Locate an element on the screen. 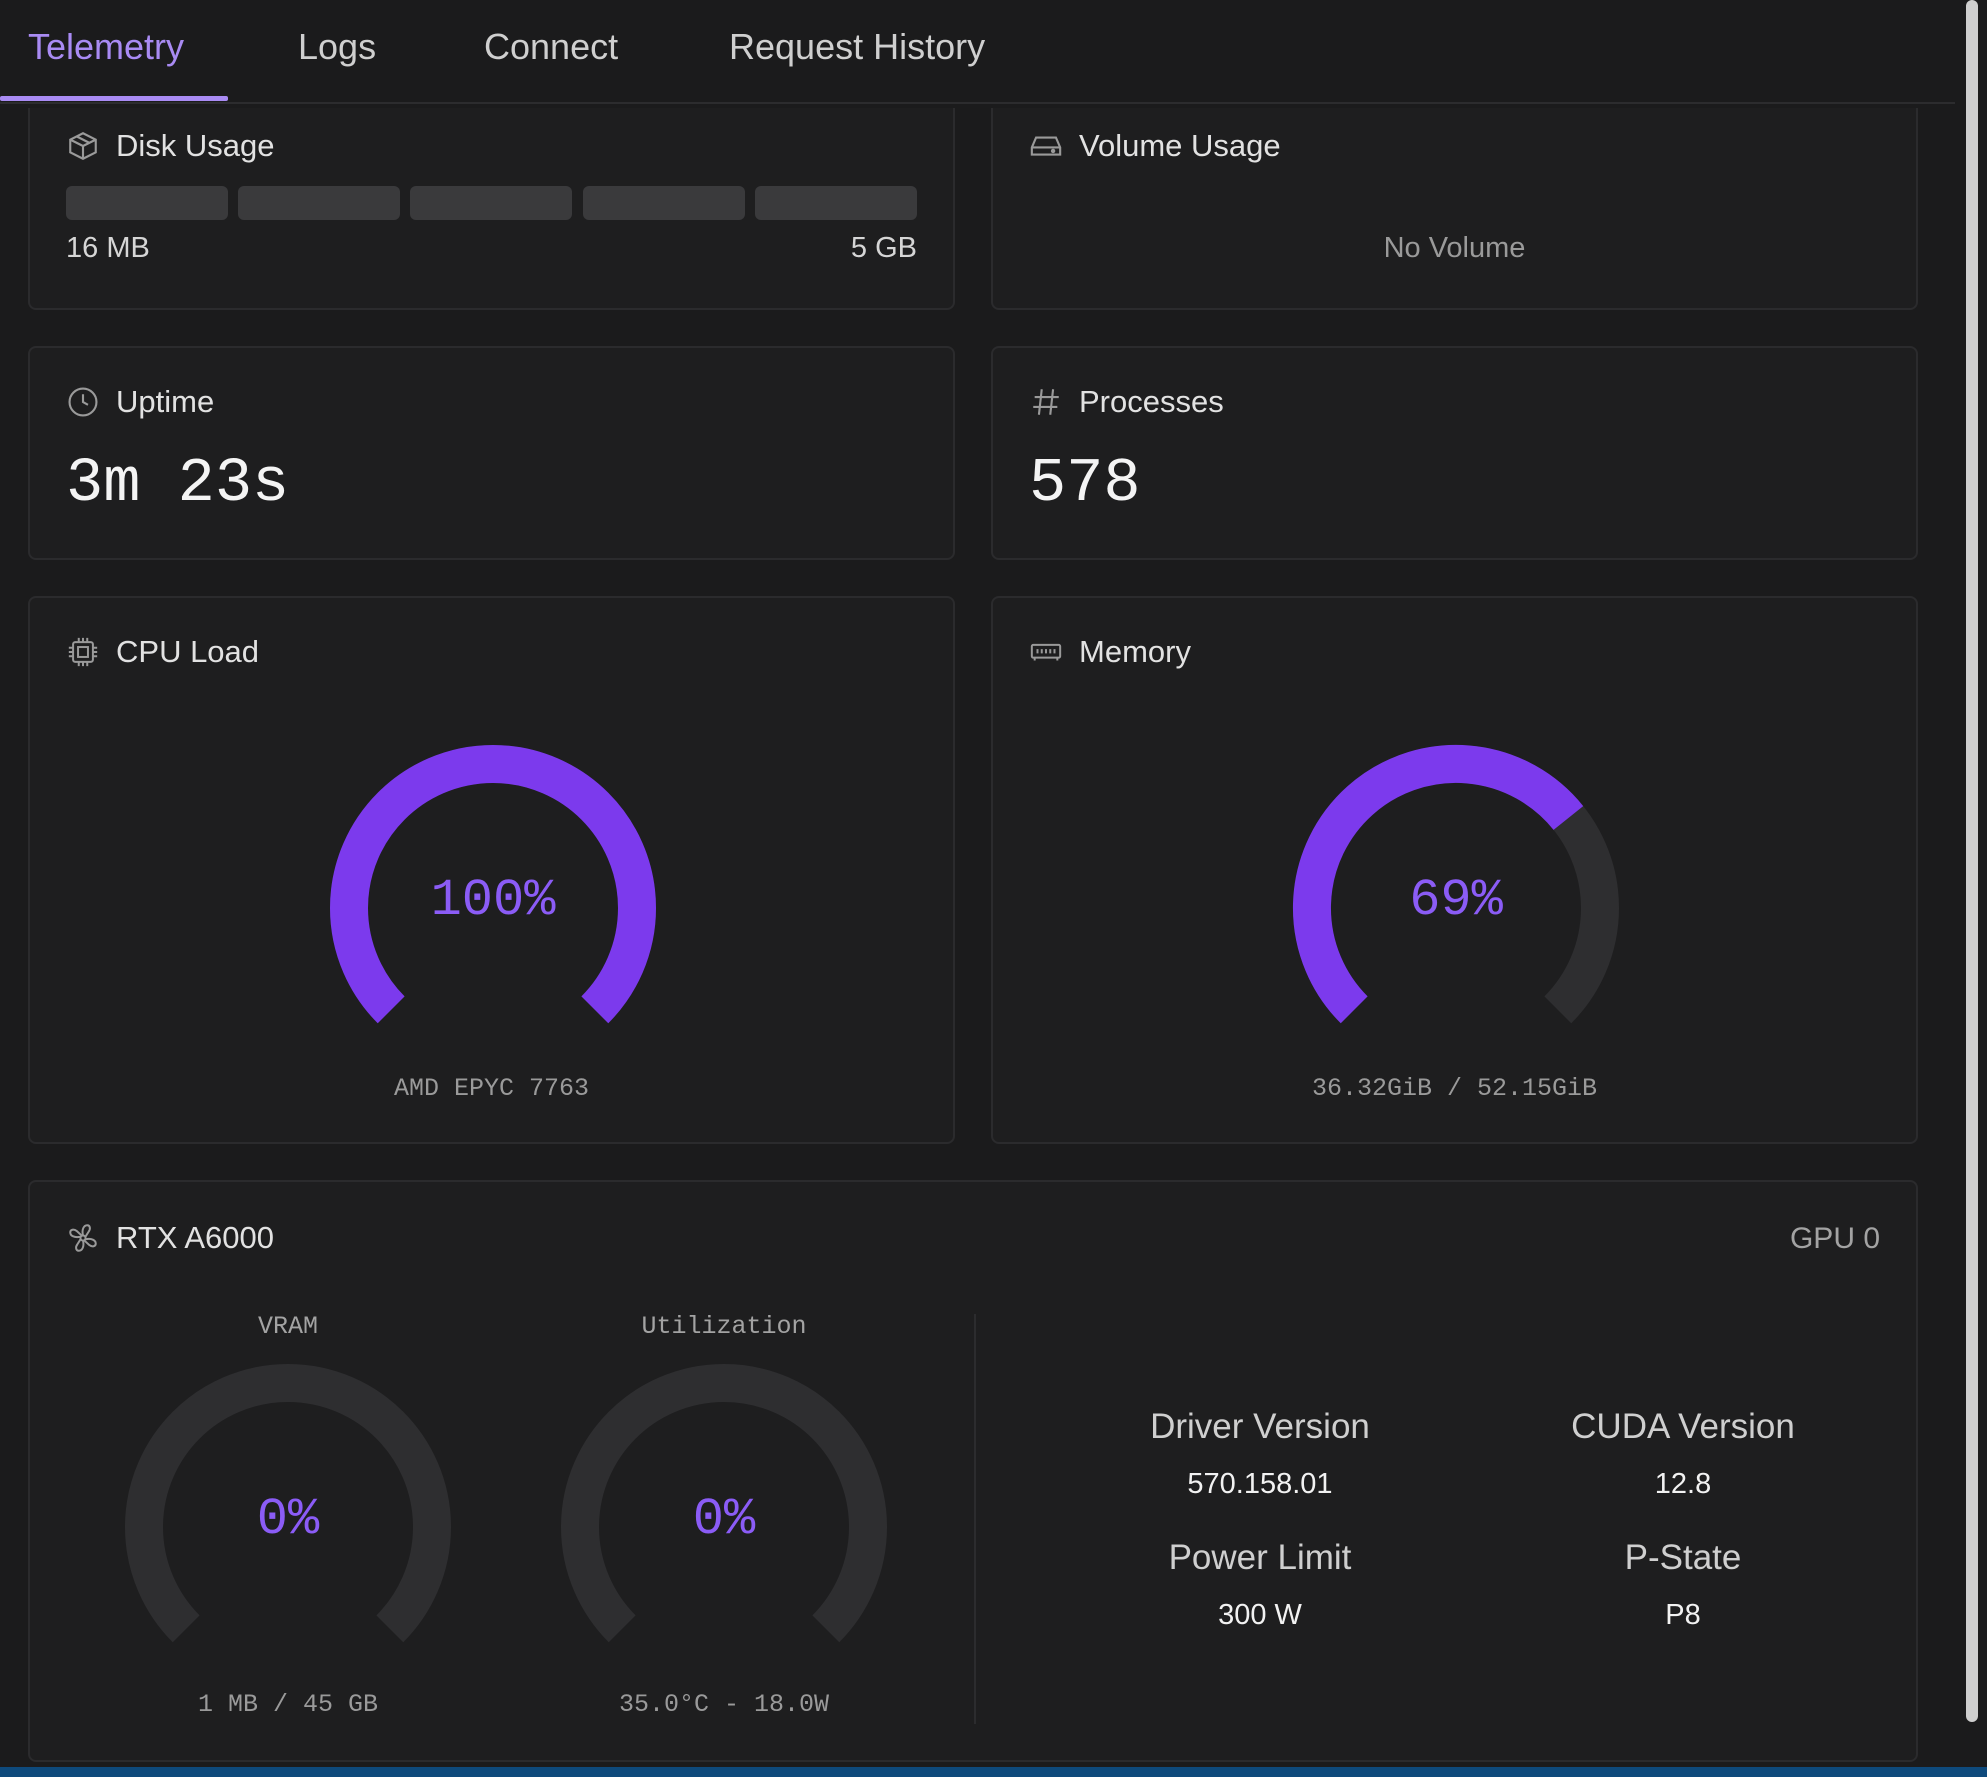 This screenshot has width=1987, height=1777. memory-card: Memory 69% 36.32GiB / 52.15GiB is located at coordinates (1454, 870).